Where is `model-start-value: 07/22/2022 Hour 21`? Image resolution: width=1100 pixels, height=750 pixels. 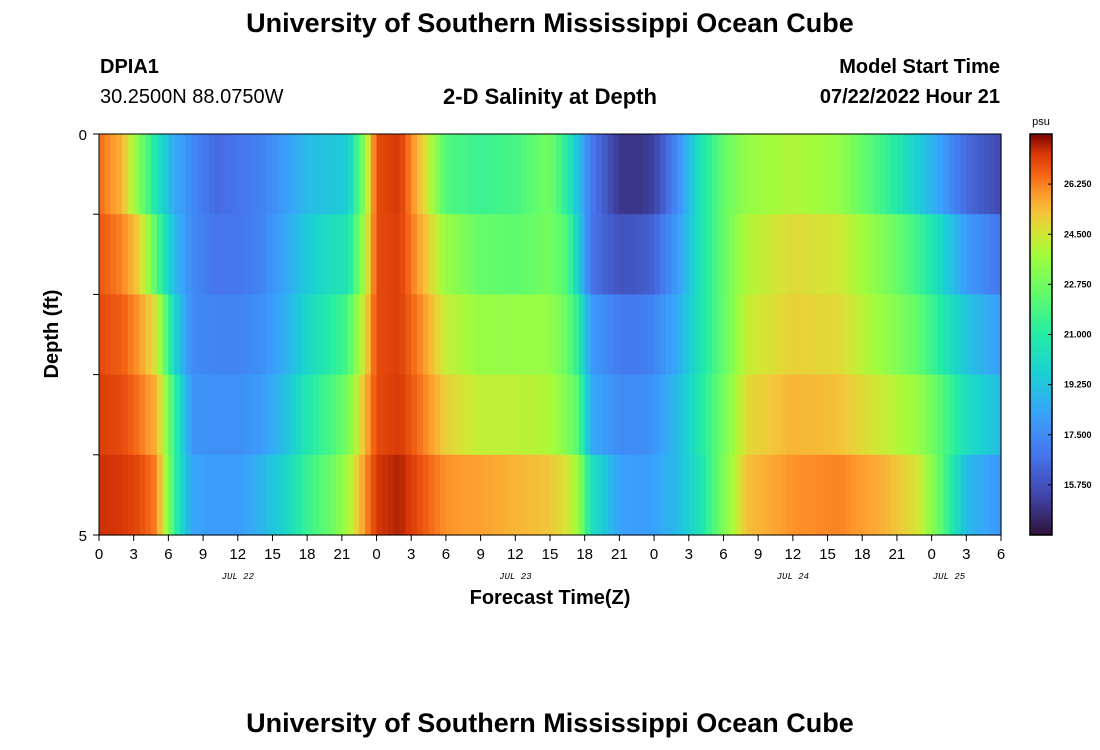 model-start-value: 07/22/2022 Hour 21 is located at coordinates (909, 97).